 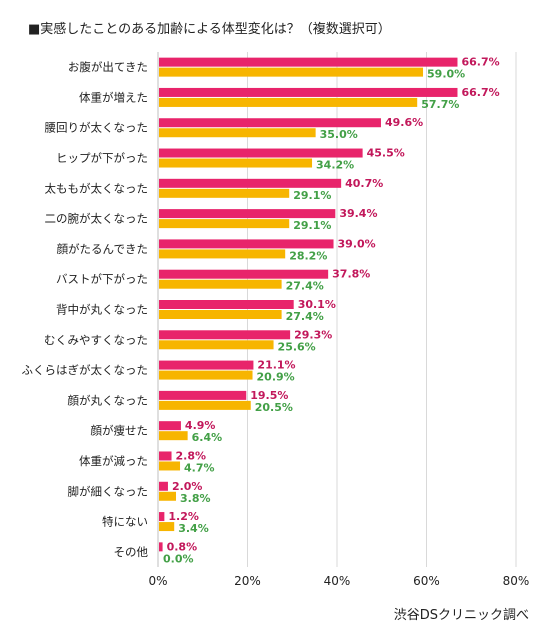 I want to click on category-label: 二の腕が太くなった, so click(x=97, y=219).